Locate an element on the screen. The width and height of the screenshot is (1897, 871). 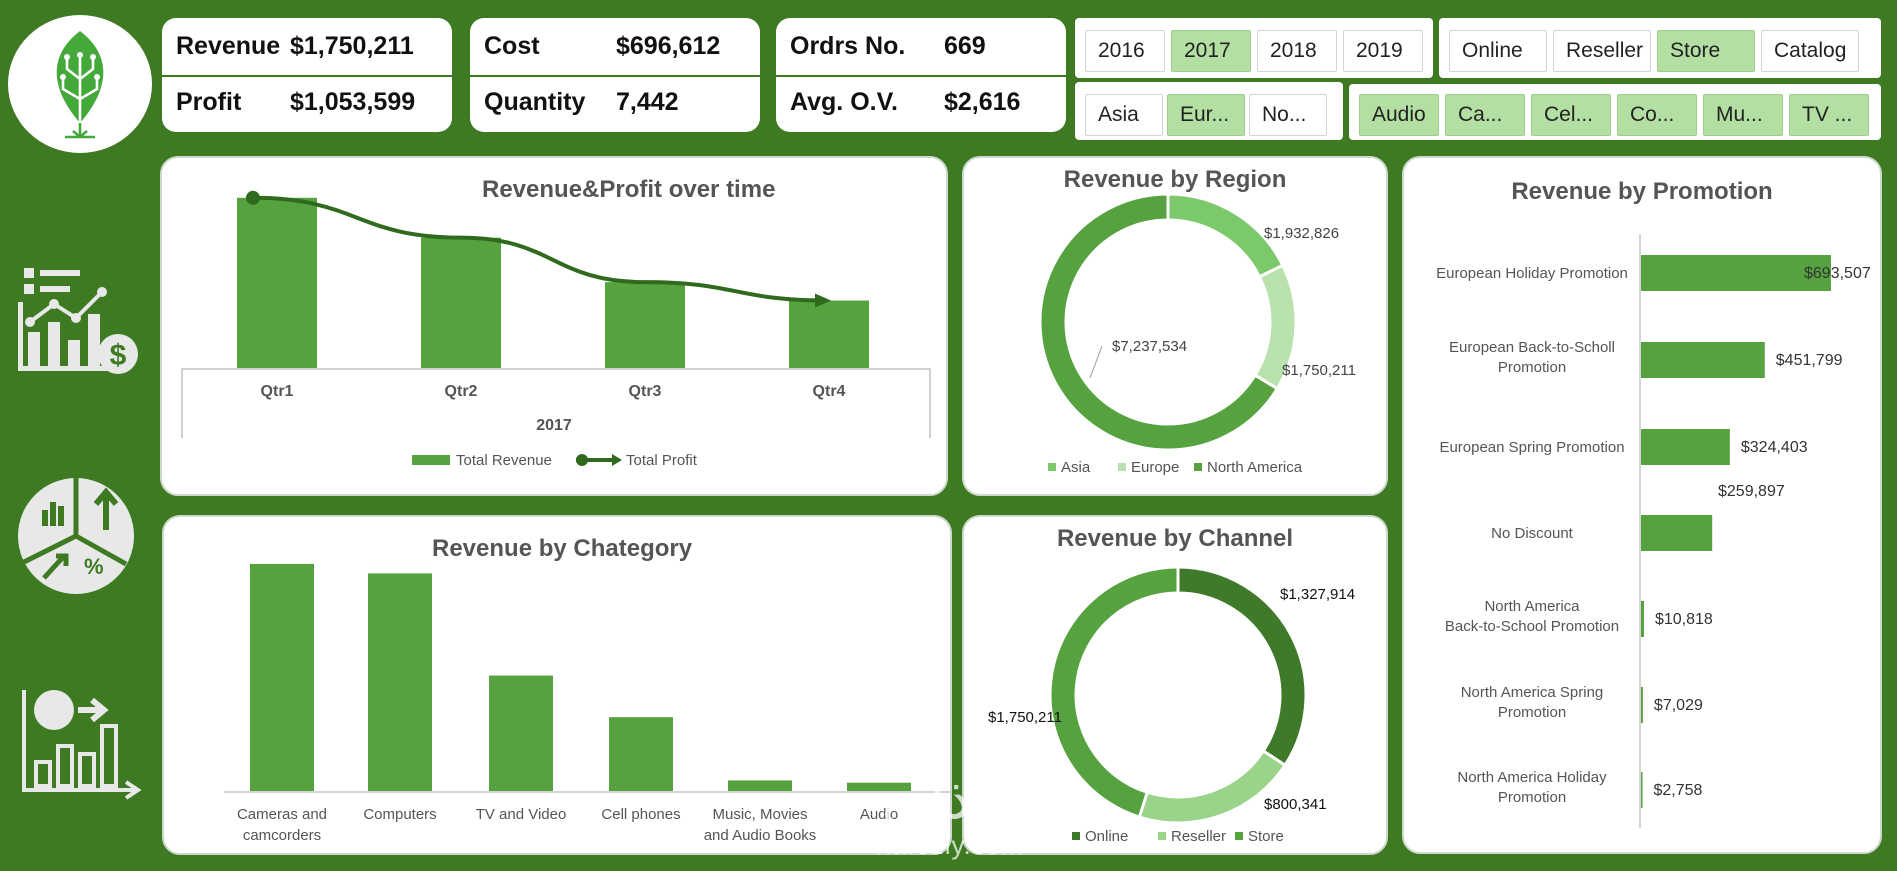
y-tick-label: European Back-to-Scholl Promotion is located at coordinates (1532, 357).